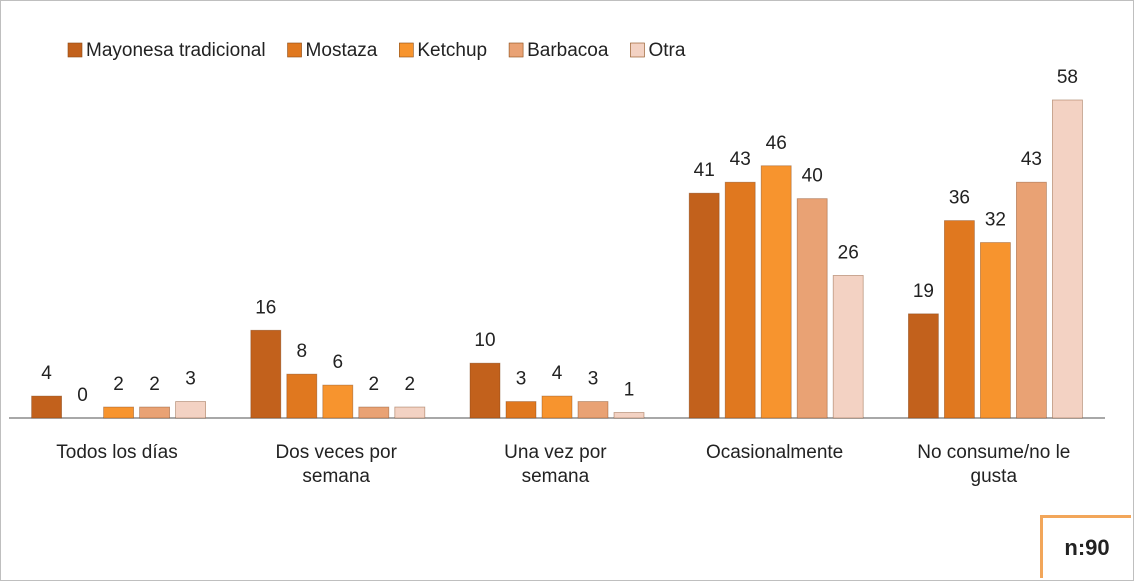 Image resolution: width=1134 pixels, height=581 pixels. Describe the element at coordinates (848, 252) in the screenshot. I see `value-label: 26` at that location.